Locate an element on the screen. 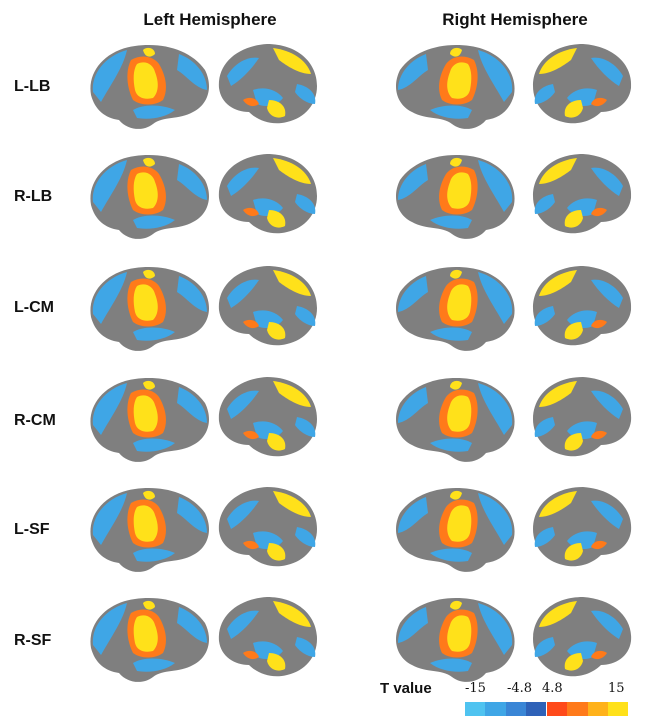 The width and height of the screenshot is (647, 718). row-label-6: R-SF is located at coordinates (33, 640).